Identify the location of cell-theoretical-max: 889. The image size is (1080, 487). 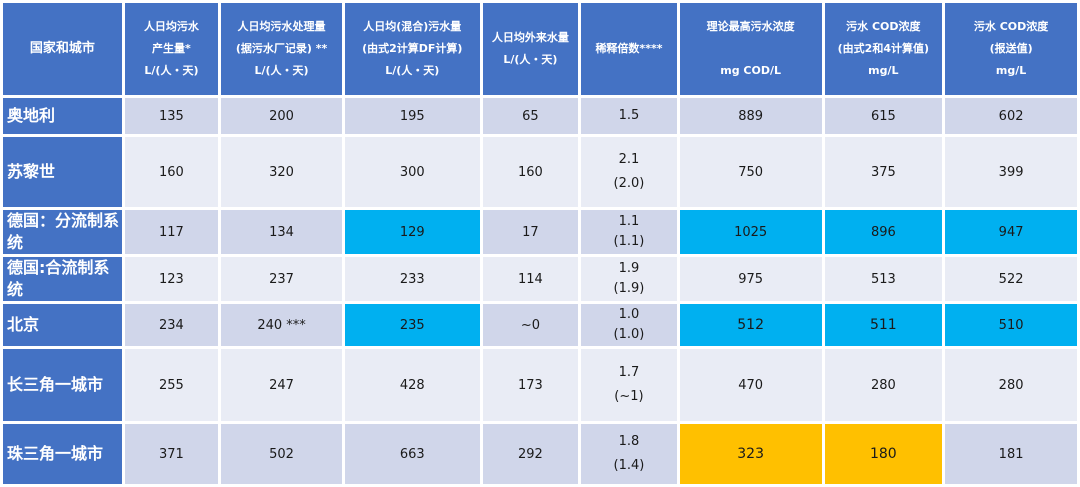
(750, 116).